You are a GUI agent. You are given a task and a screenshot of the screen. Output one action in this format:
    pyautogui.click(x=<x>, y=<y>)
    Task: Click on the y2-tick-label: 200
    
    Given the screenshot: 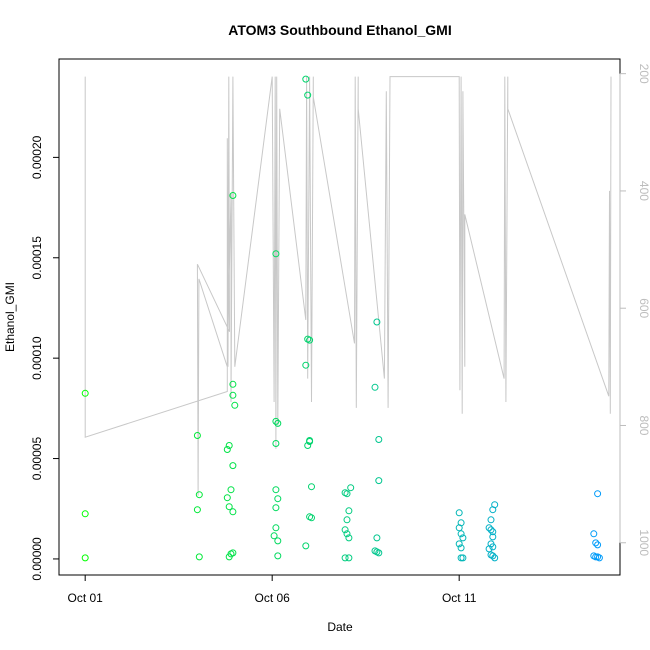 What is the action you would take?
    pyautogui.click(x=643, y=74)
    